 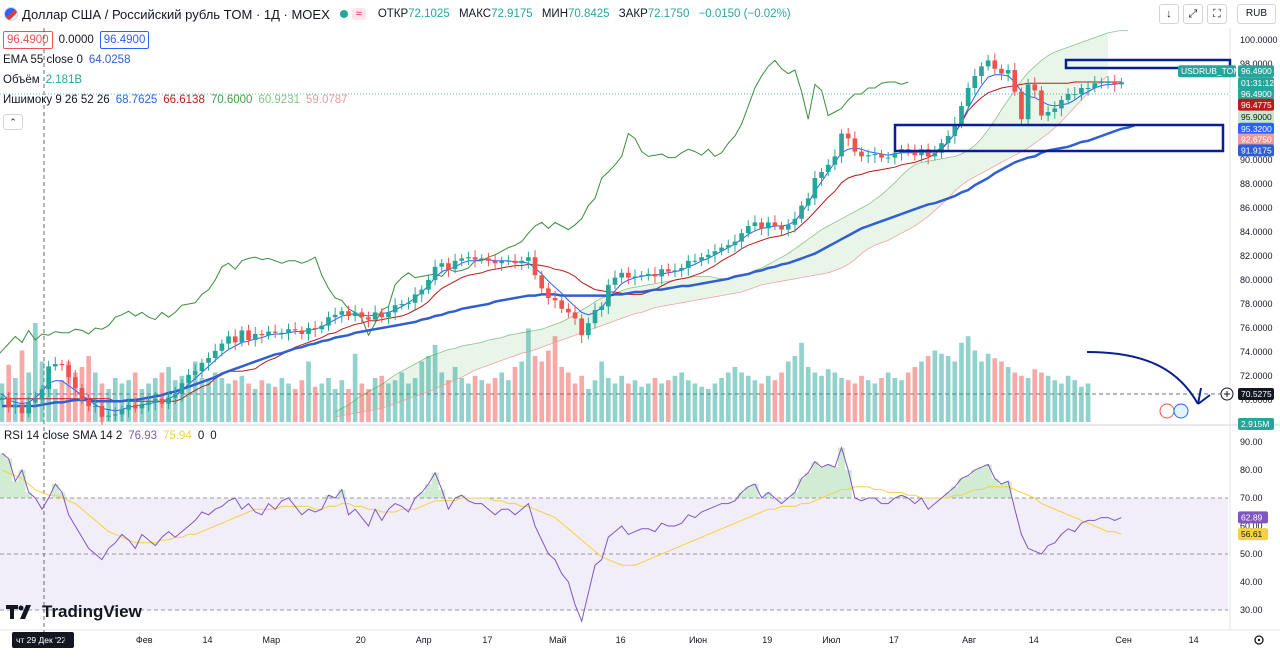 I want to click on expand-icon: ⤢, so click(x=1192, y=14).